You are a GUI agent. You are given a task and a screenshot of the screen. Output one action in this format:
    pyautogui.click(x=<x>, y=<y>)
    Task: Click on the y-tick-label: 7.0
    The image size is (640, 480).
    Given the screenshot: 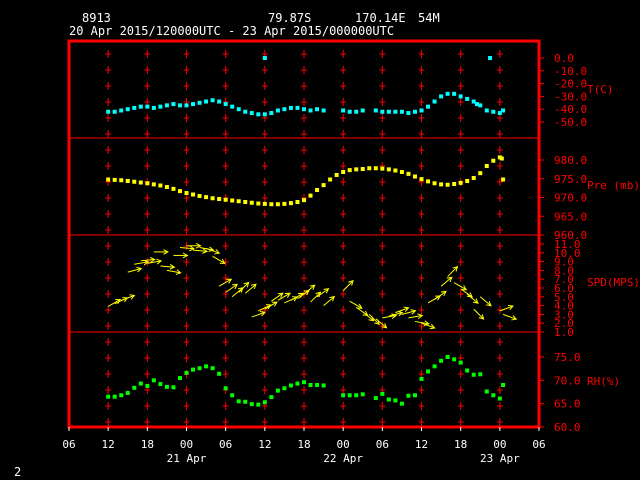 What is the action you would take?
    pyautogui.click(x=564, y=279)
    